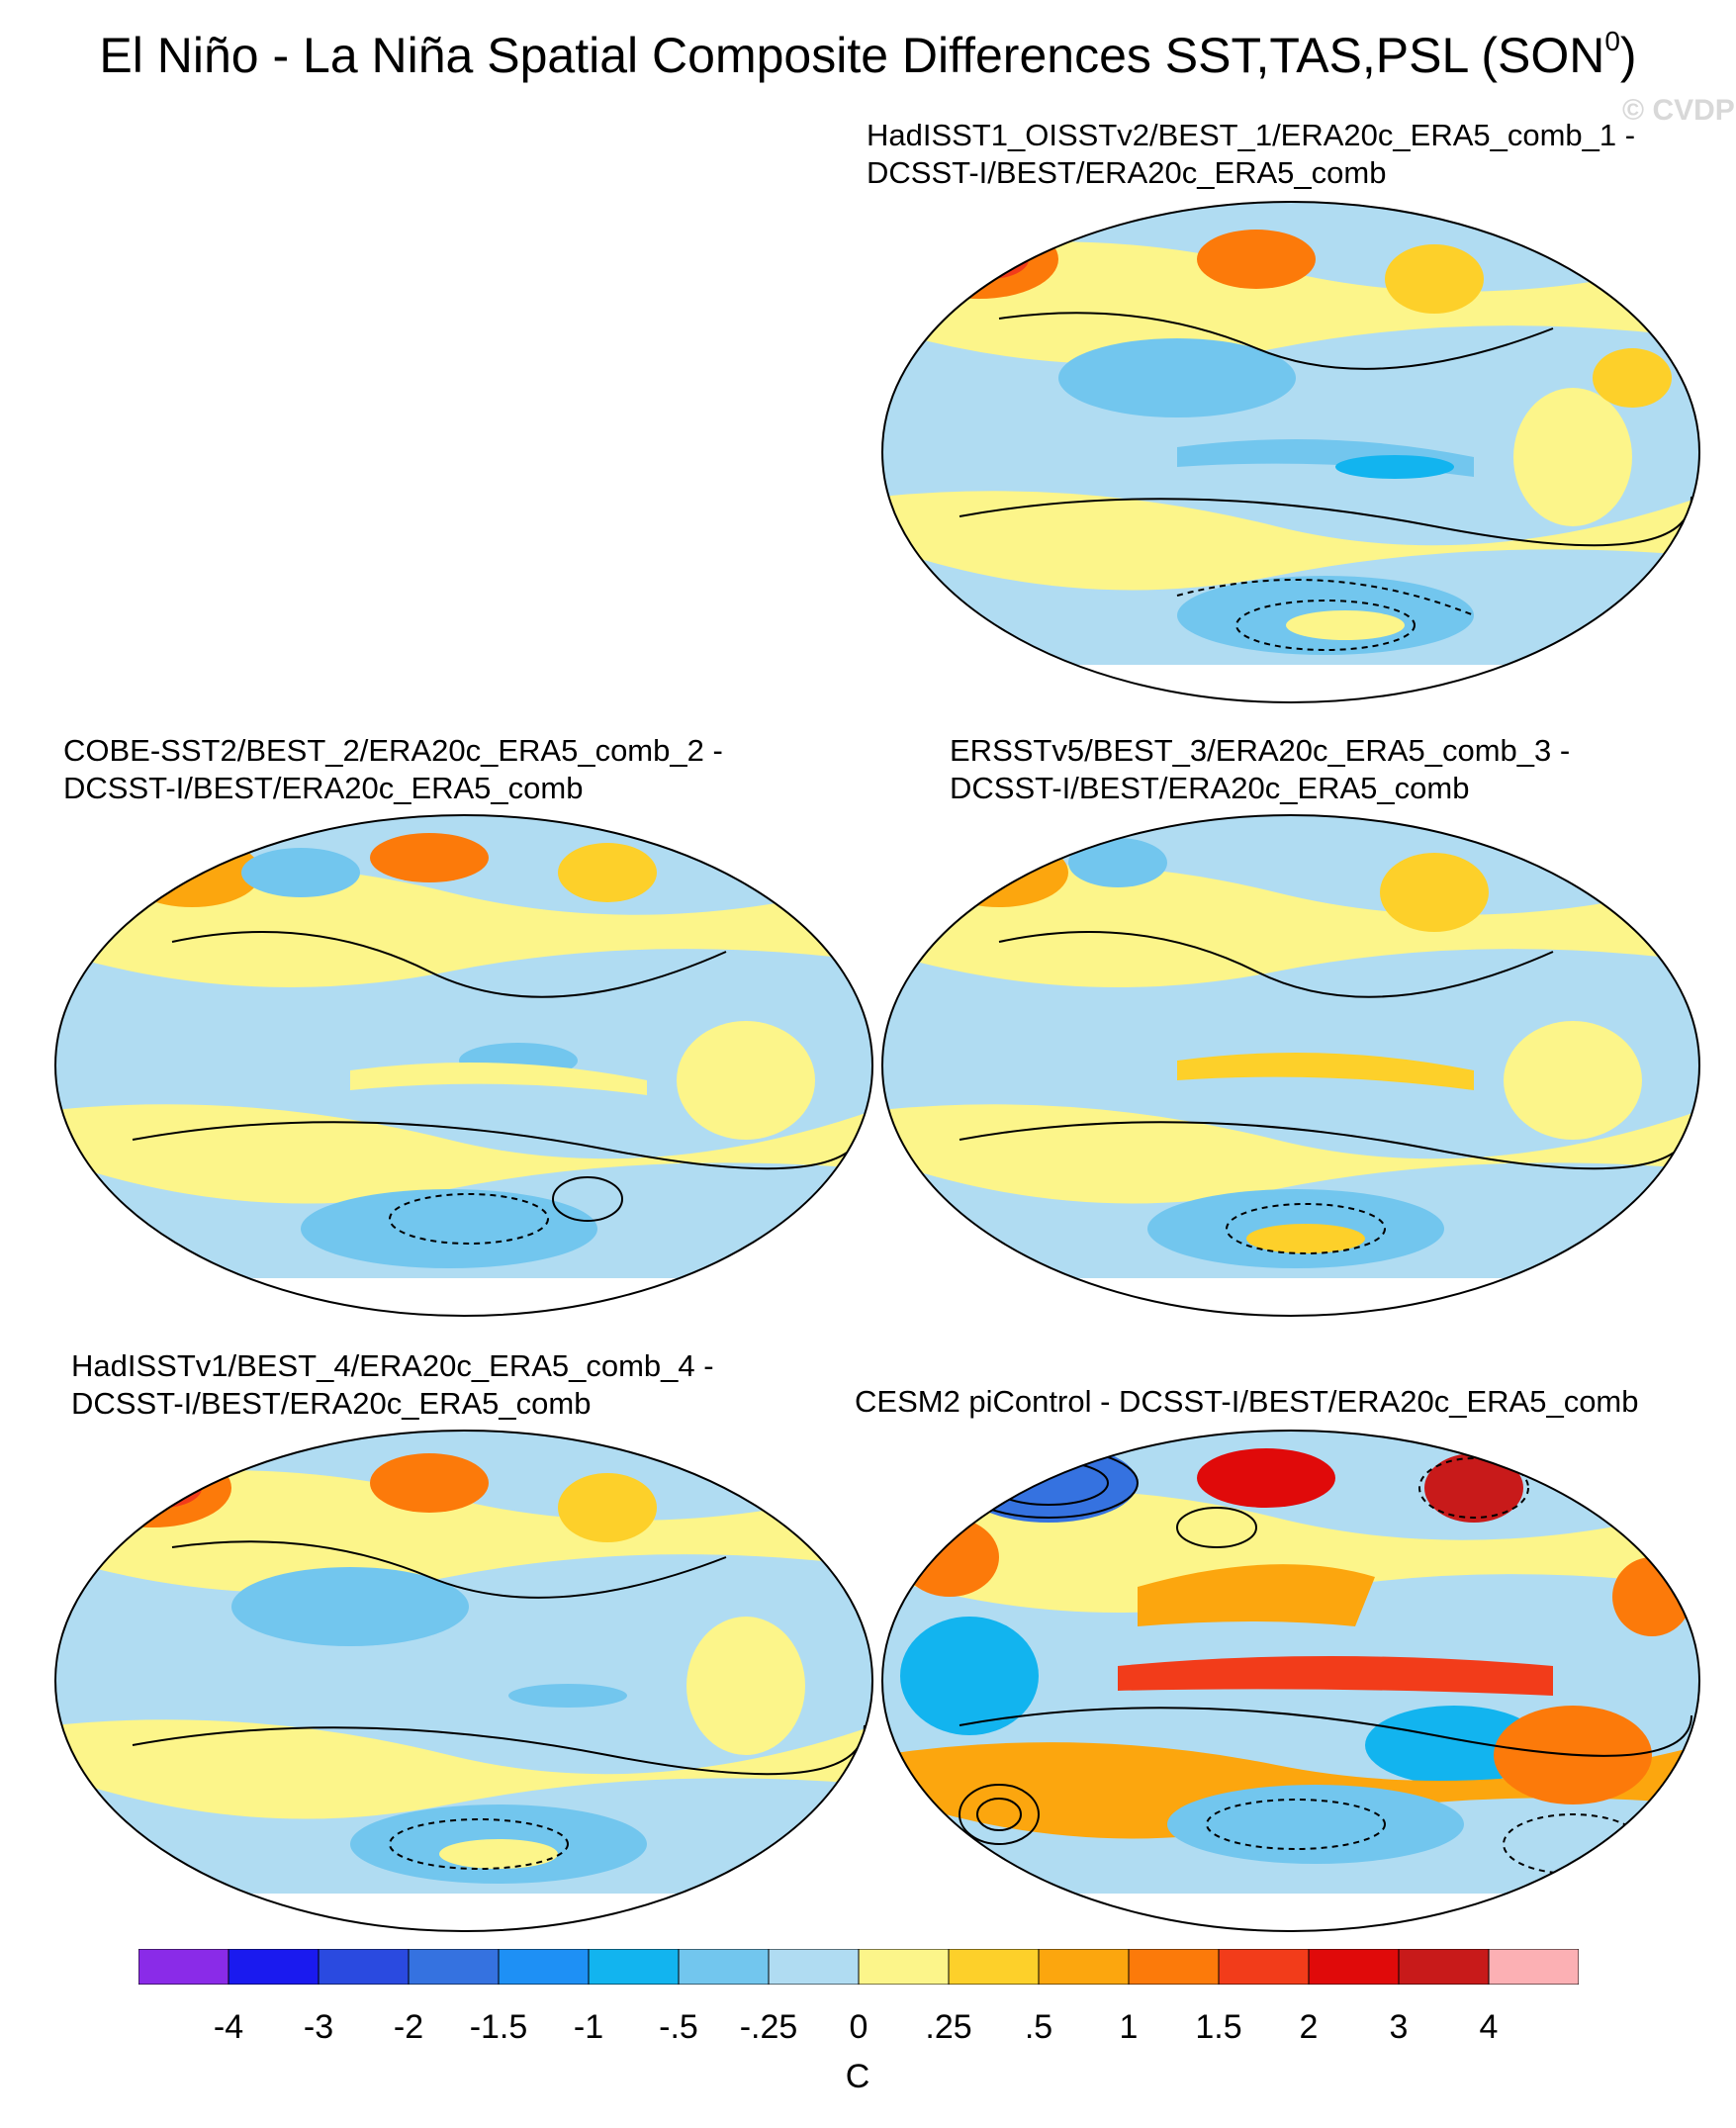 The image size is (1736, 2128). I want to click on panel-title-line1: ERSSTv5/BEST_3/ERA20c_ERA5_comb_3 -, so click(1260, 750).